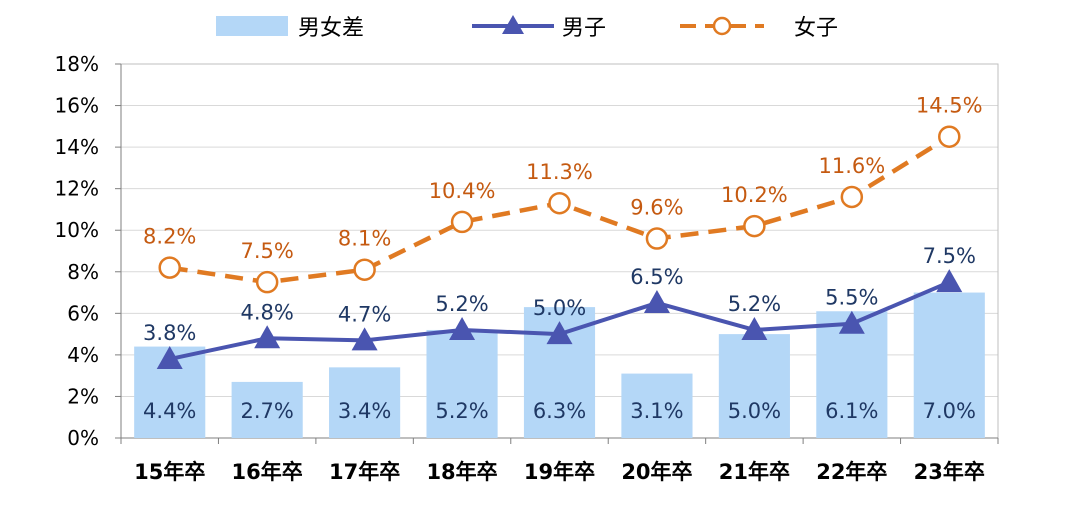  I want to click on female-value-label: 11.6%, so click(851, 166).